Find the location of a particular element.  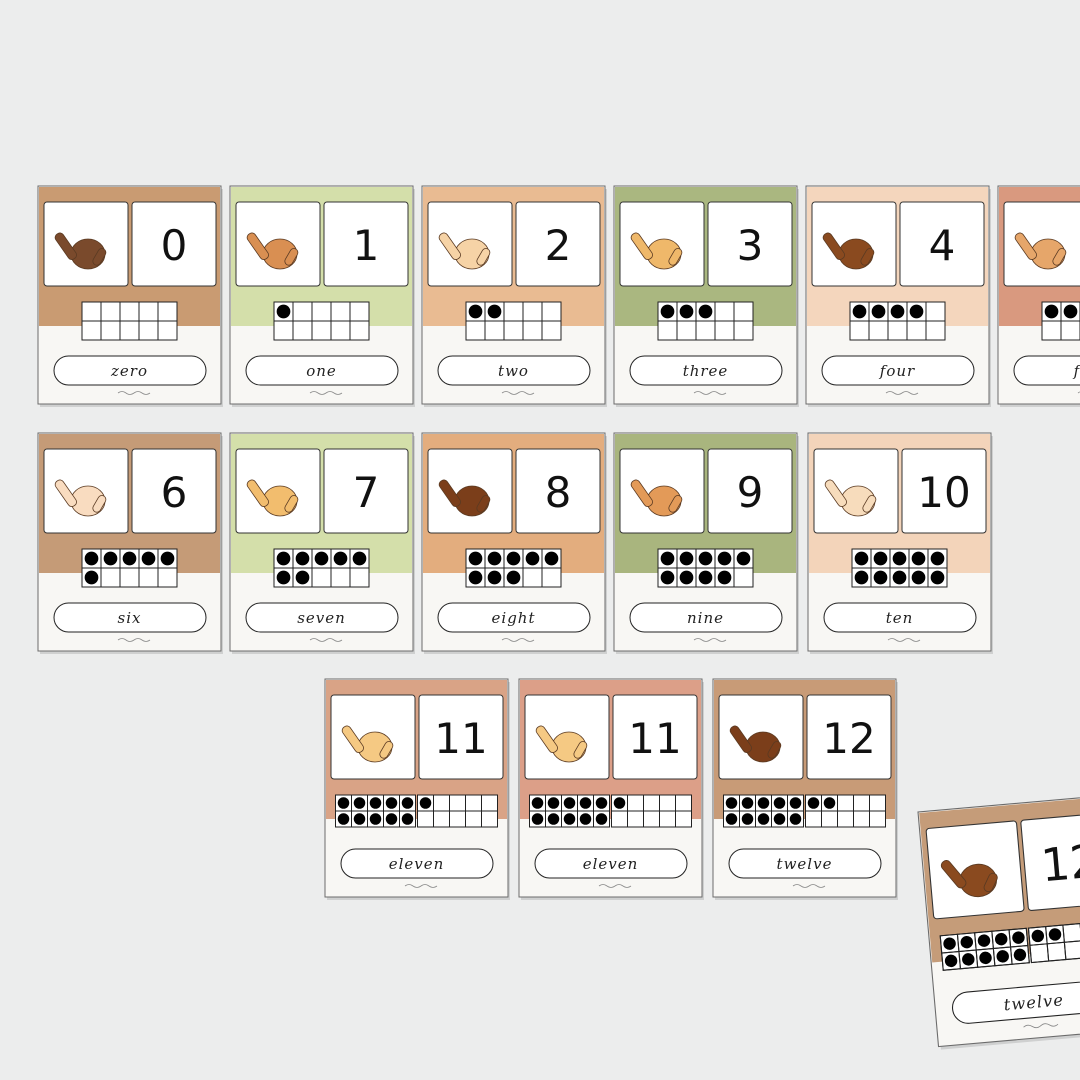

number-card: 11 eleven is located at coordinates (417, 789).